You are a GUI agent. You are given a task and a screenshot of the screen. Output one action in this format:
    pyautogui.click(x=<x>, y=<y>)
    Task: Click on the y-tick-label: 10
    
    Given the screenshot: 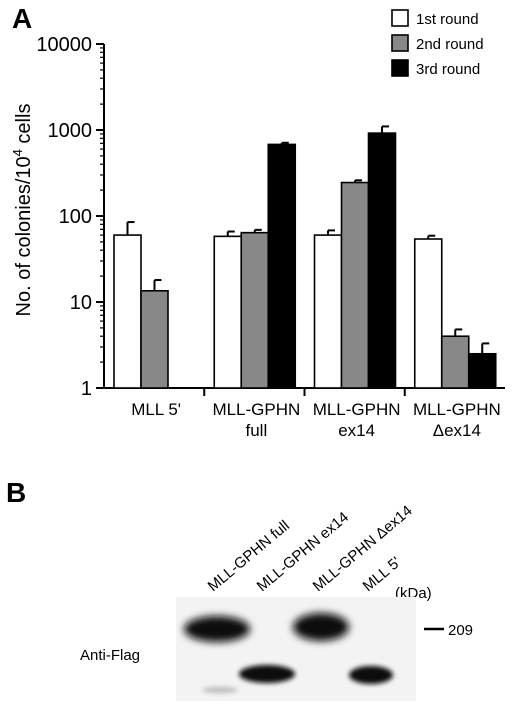 What is the action you would take?
    pyautogui.click(x=81, y=303)
    